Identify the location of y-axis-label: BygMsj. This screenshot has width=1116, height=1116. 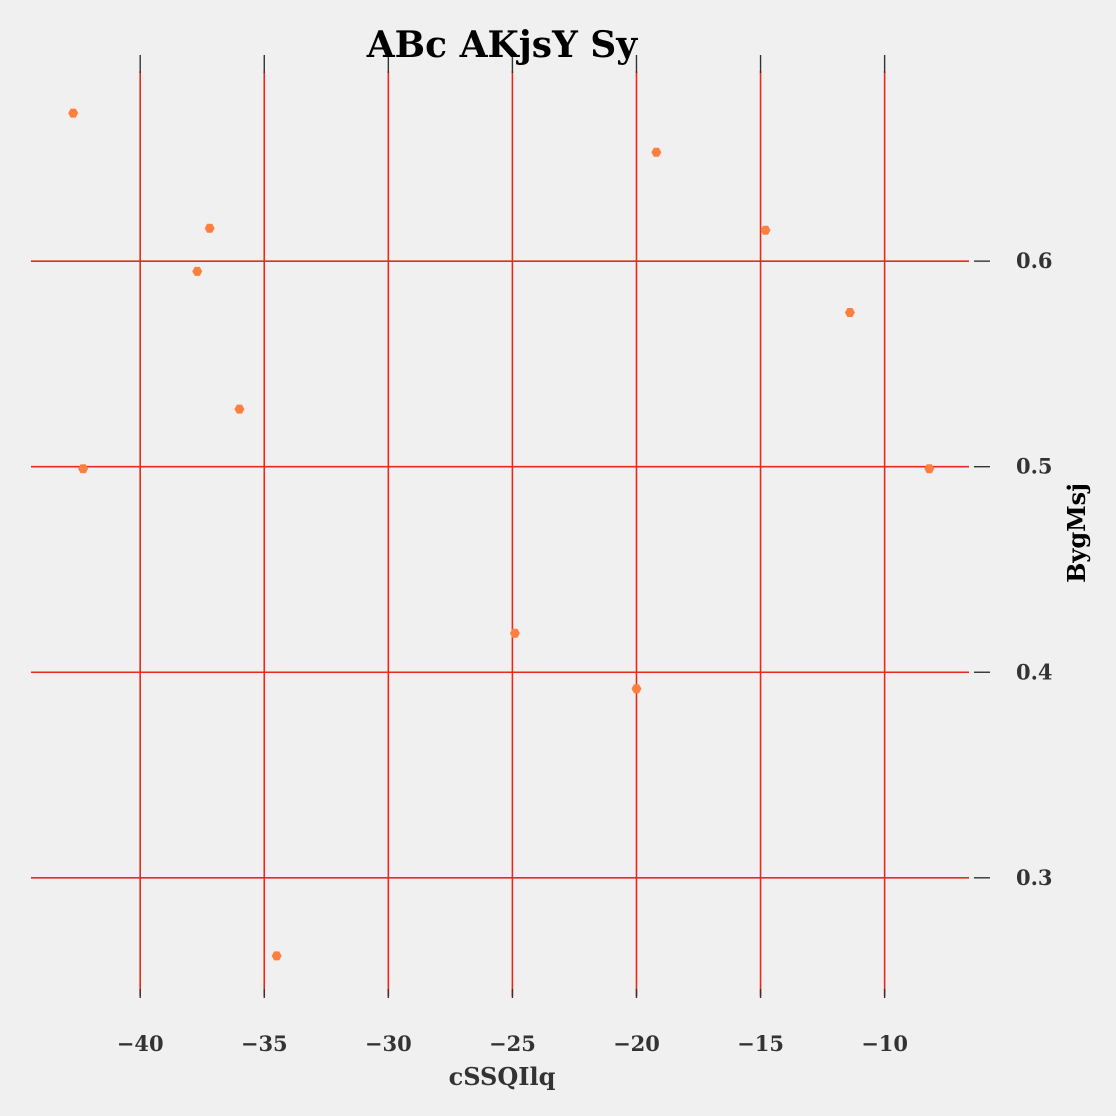
(1076, 533).